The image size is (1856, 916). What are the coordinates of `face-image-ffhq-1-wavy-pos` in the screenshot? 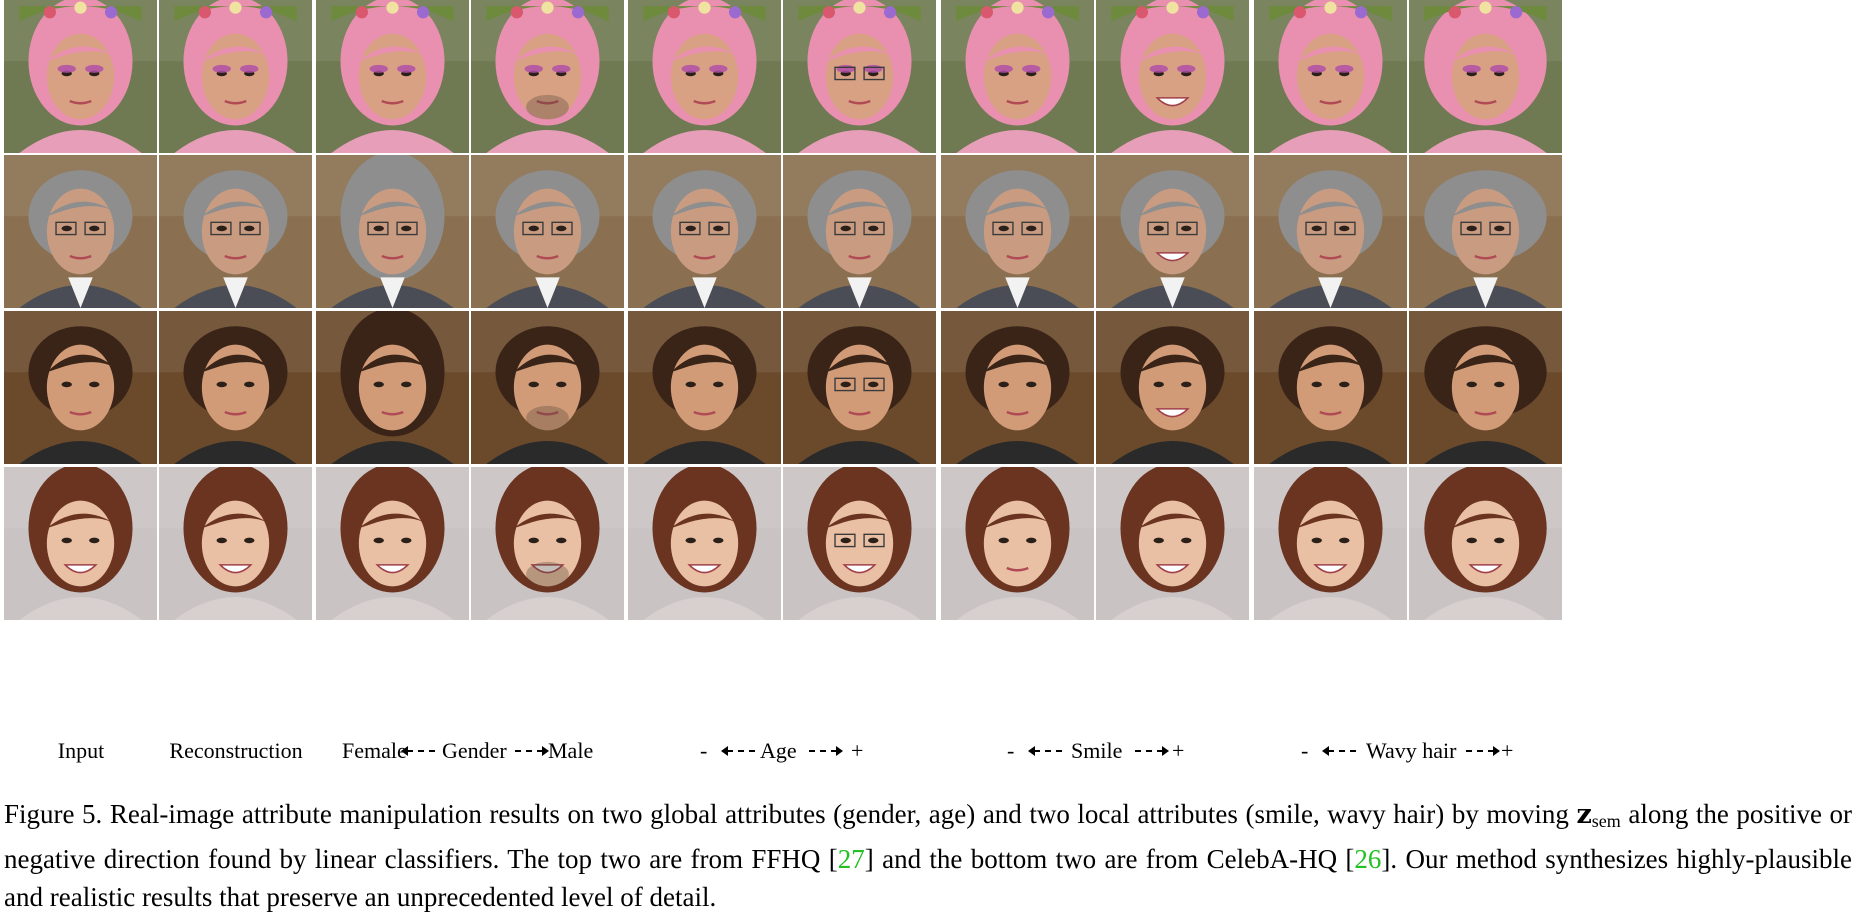 It's located at (1485, 76).